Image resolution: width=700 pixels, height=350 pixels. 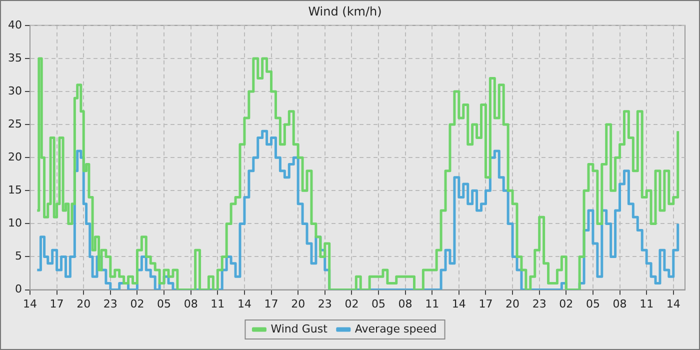 I want to click on y-tick-label: 25, so click(x=15, y=123).